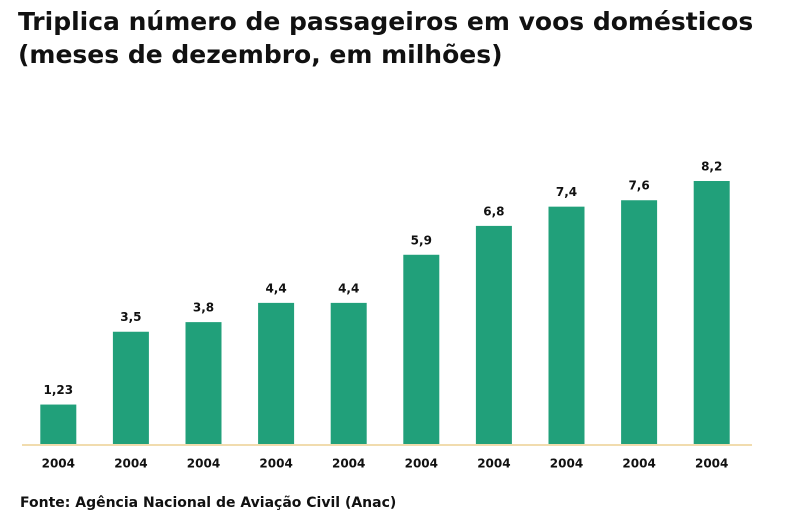 This screenshot has width=800, height=532. I want to click on value-label: 8,2, so click(711, 167).